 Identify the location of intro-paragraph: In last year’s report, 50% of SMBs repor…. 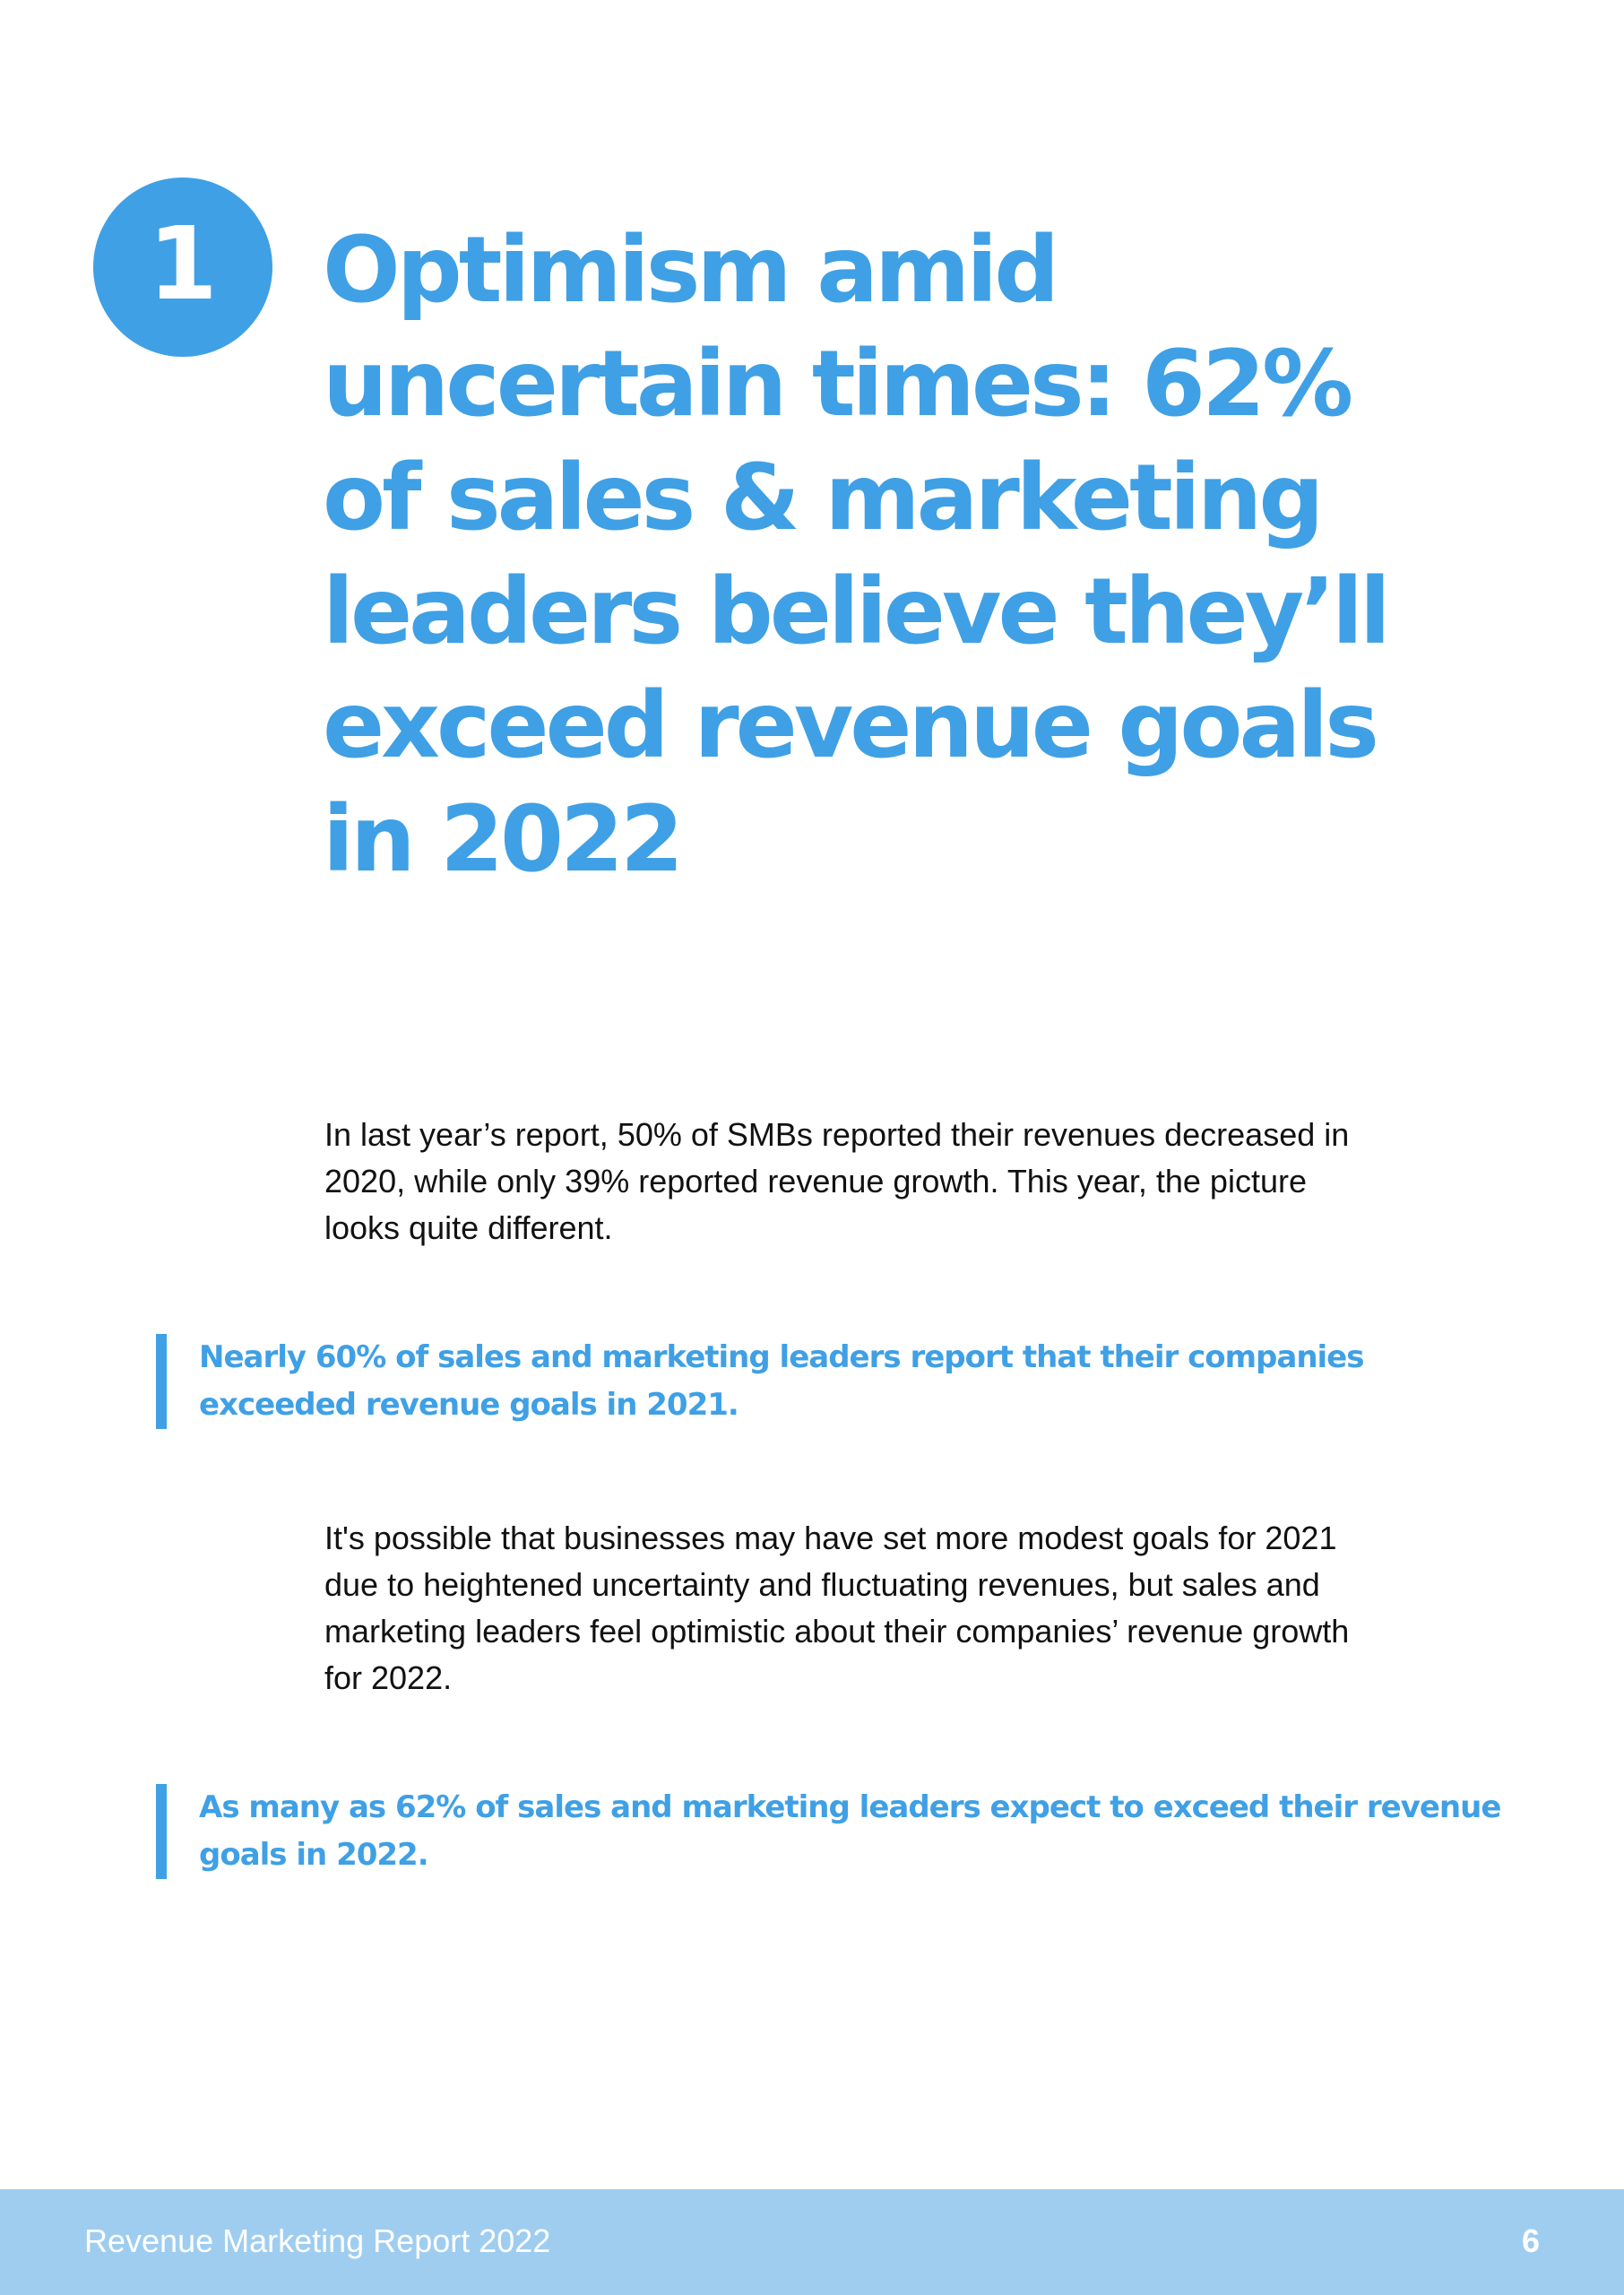
(837, 1181).